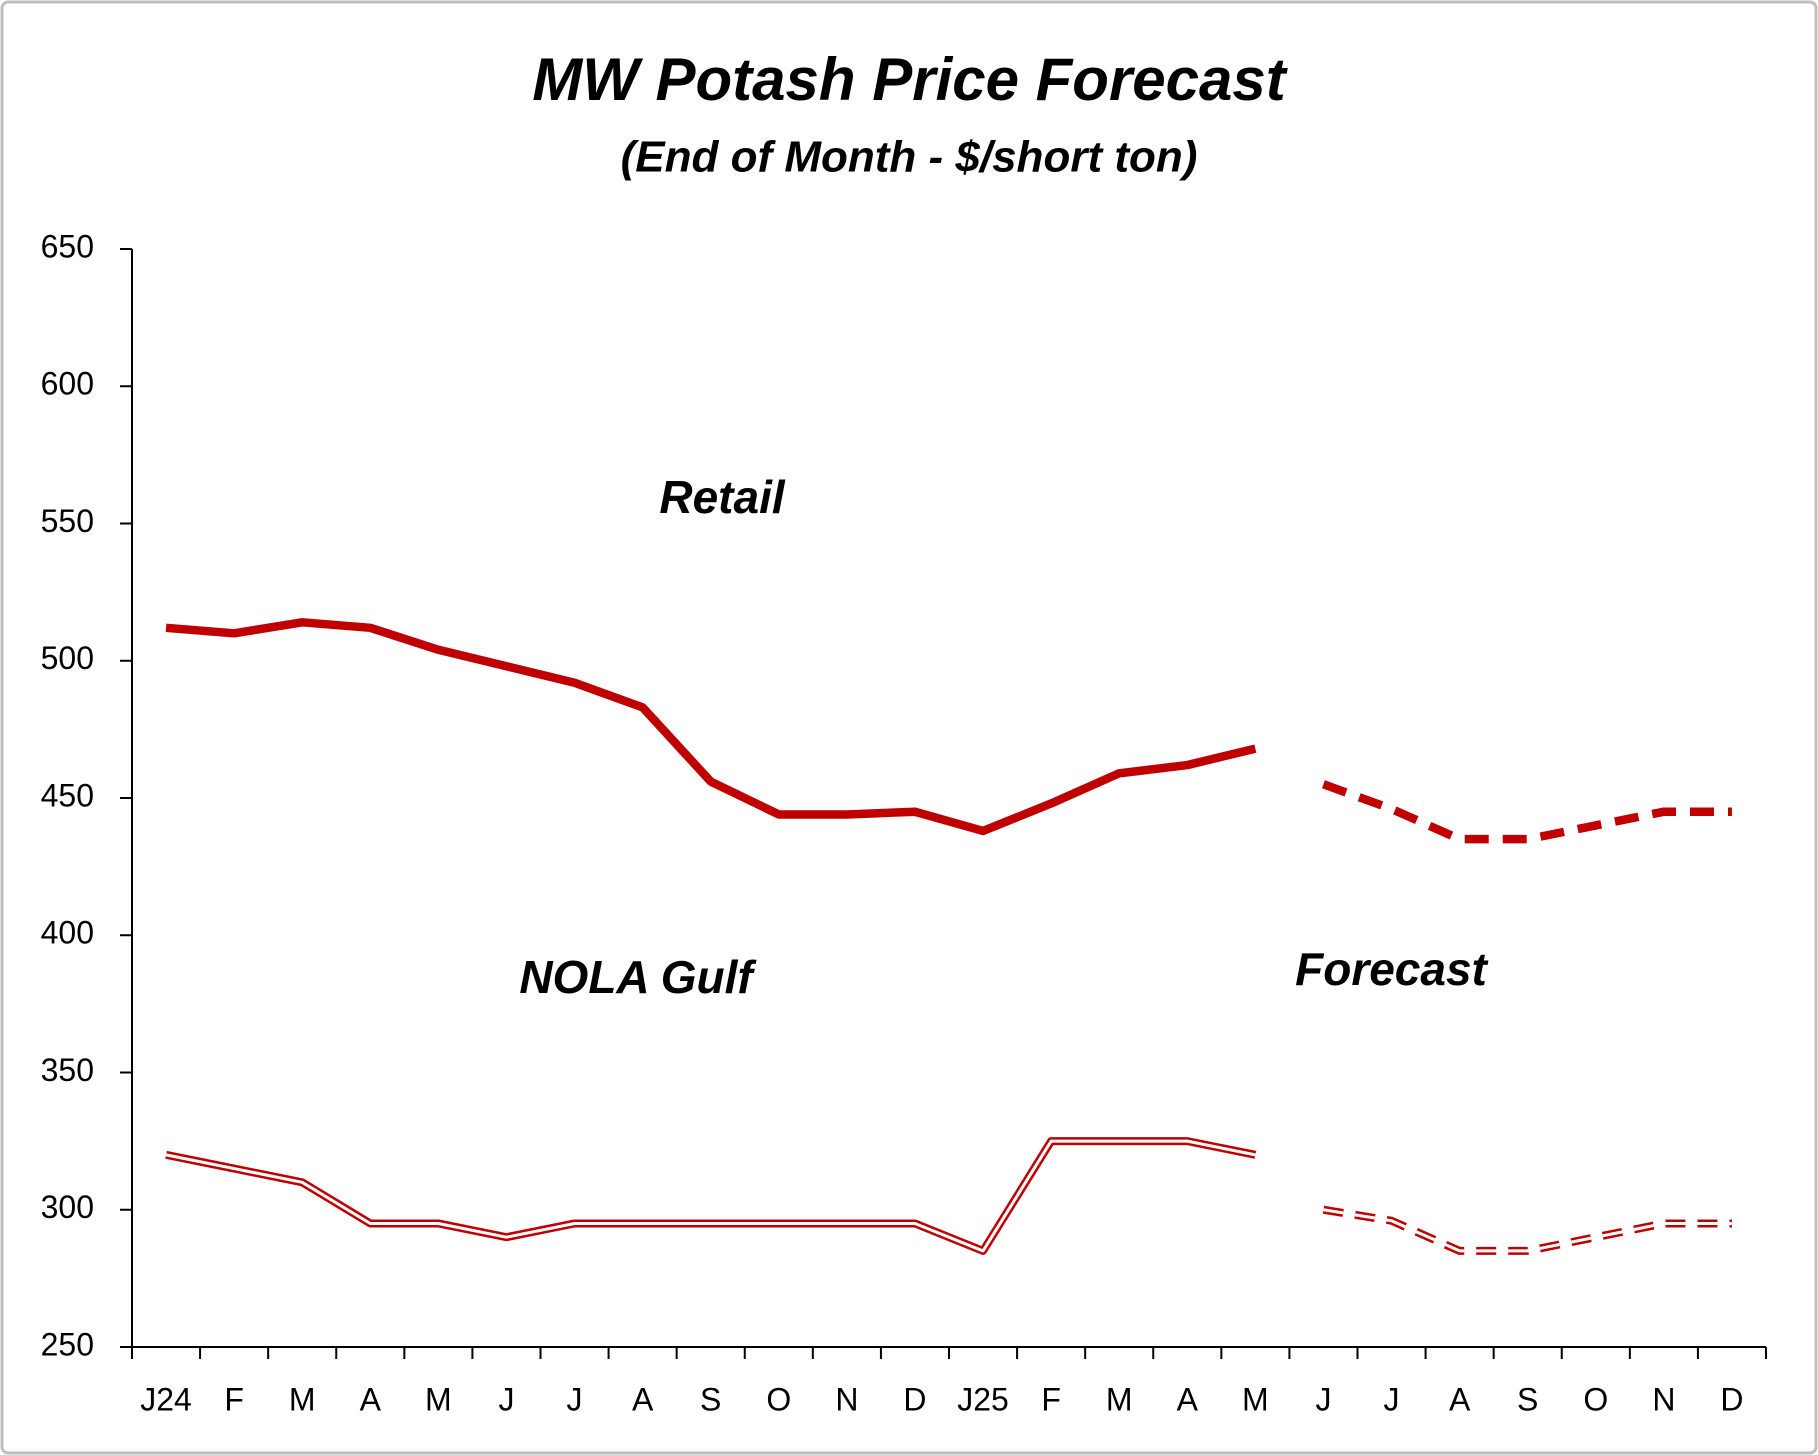 The width and height of the screenshot is (1818, 1455). Describe the element at coordinates (67, 1070) in the screenshot. I see `y-tick-label: 350` at that location.